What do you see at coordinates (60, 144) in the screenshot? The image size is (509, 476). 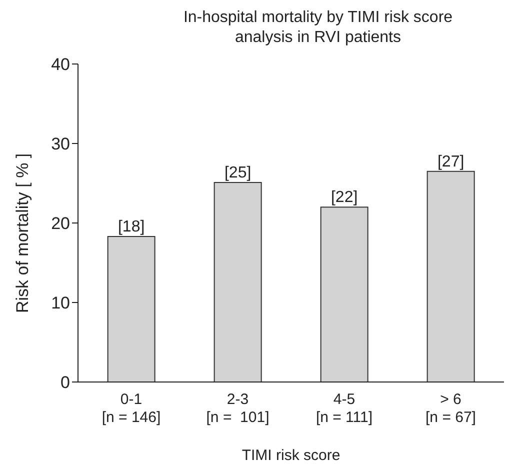 I see `y-tick-label: 30` at bounding box center [60, 144].